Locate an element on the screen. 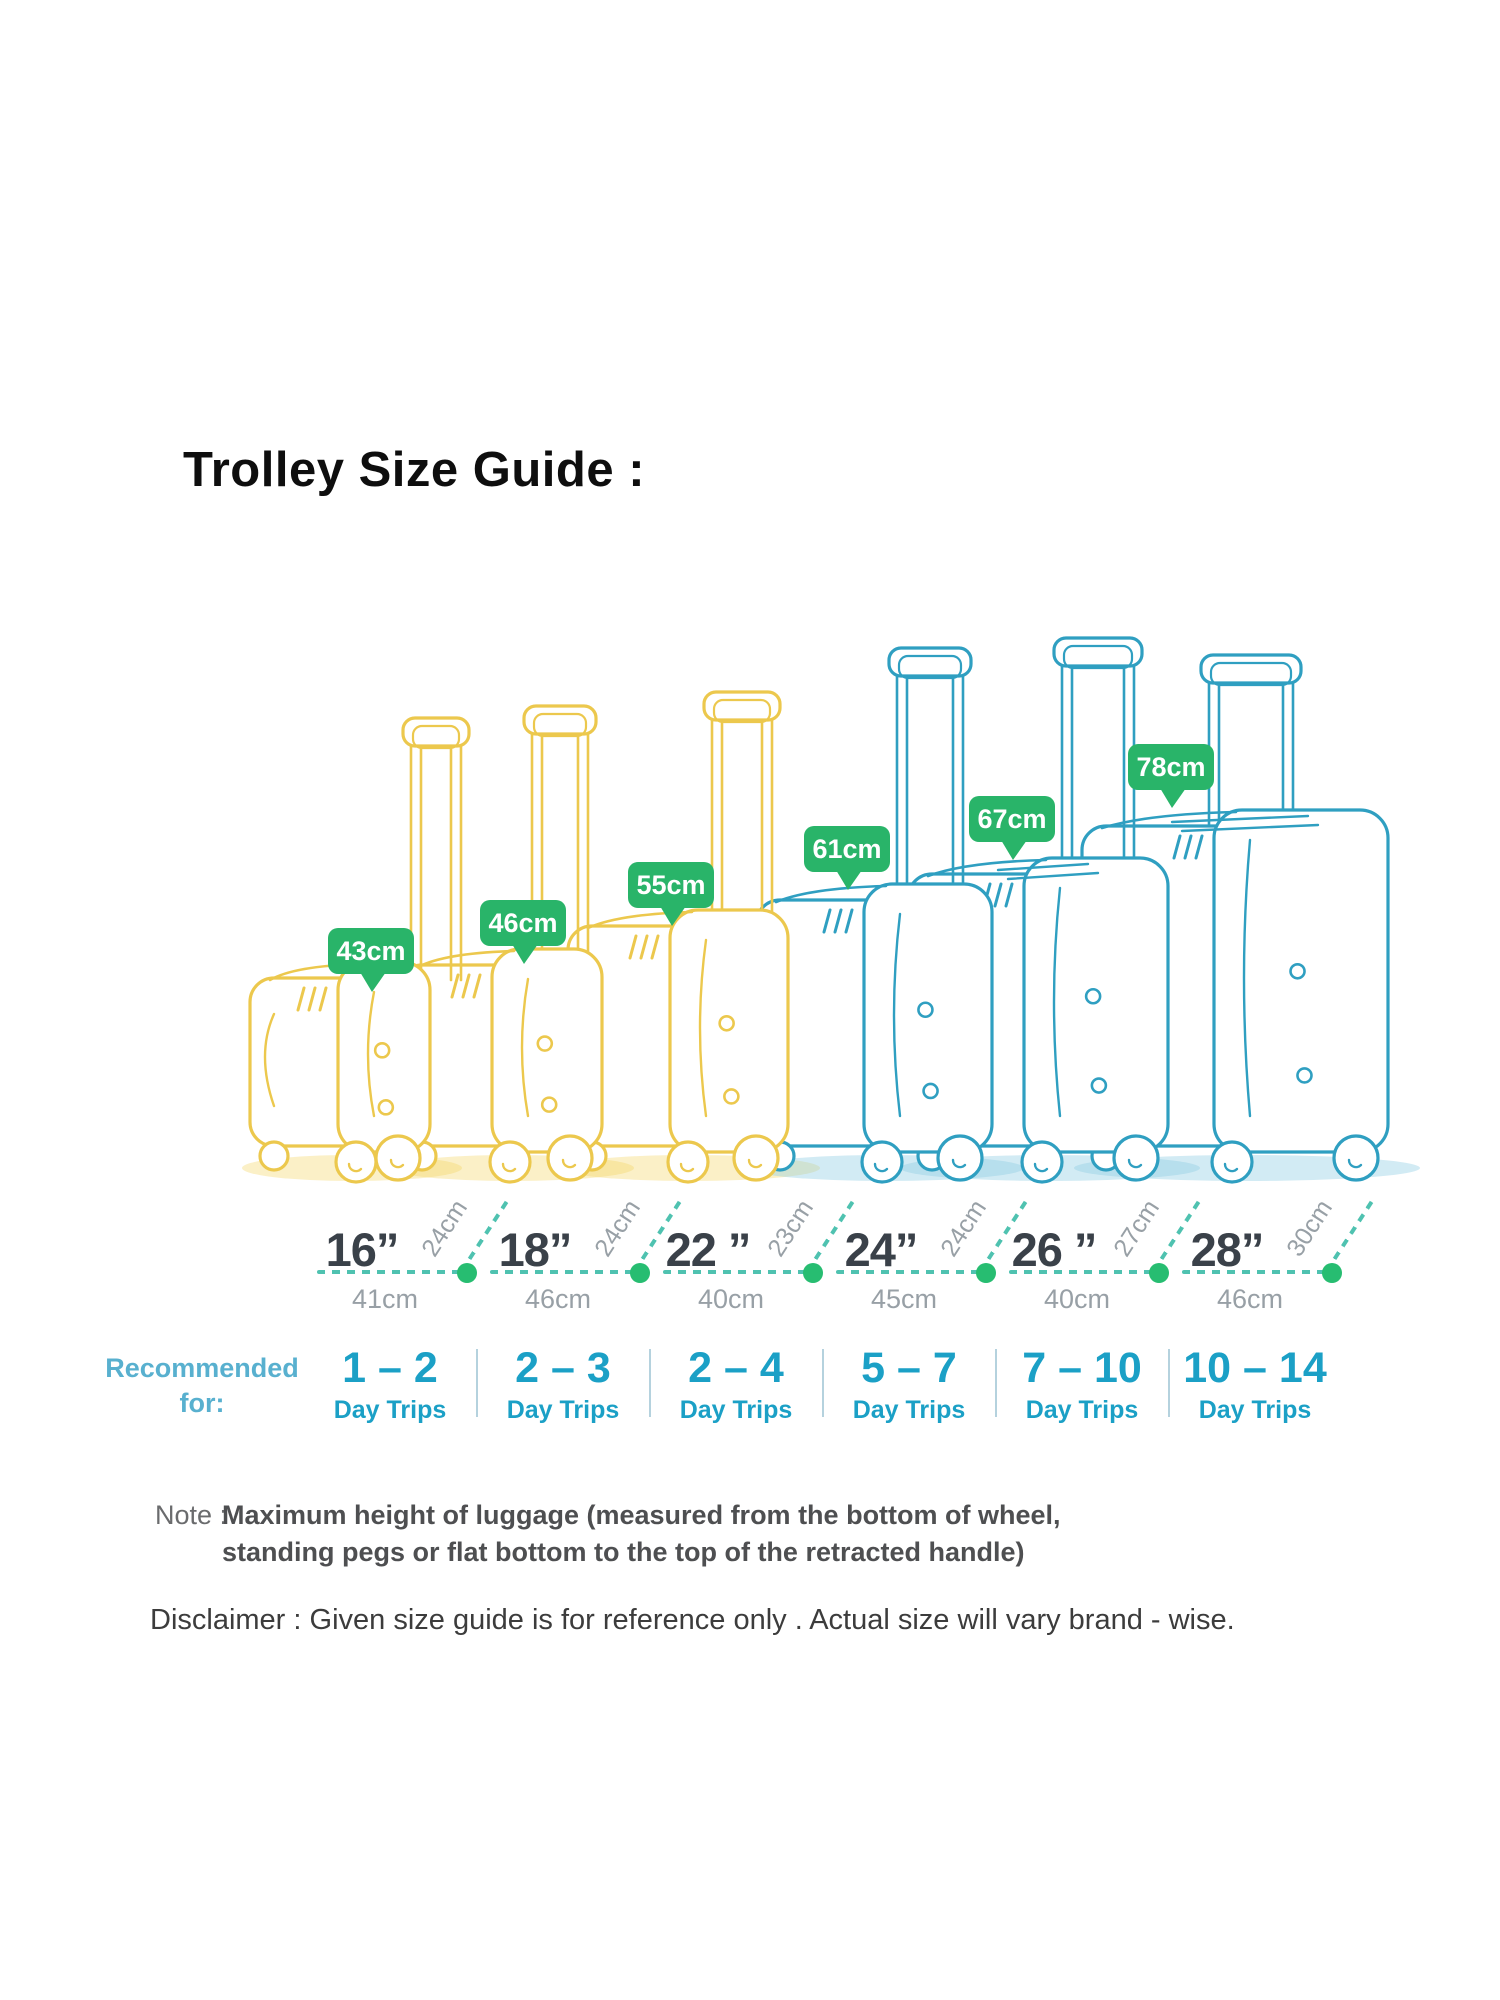 The height and width of the screenshot is (2000, 1500). height-badge: 55cm is located at coordinates (671, 894).